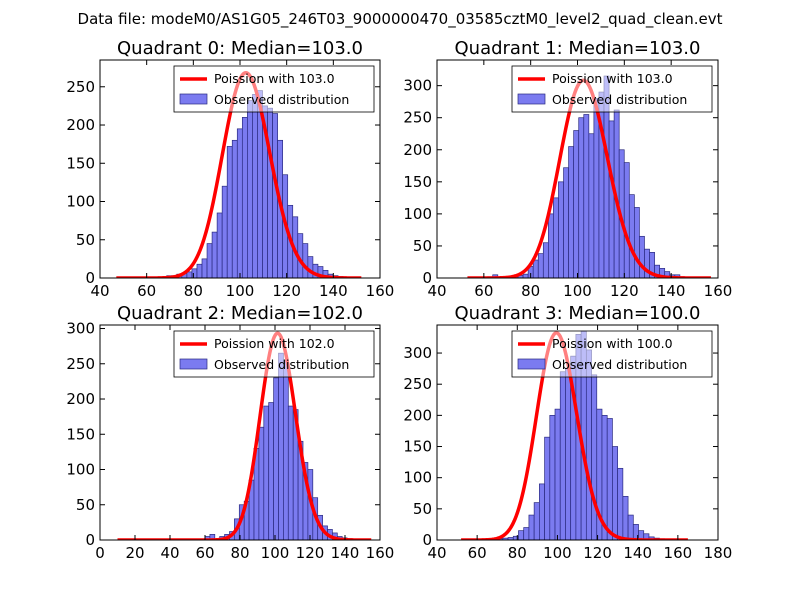  What do you see at coordinates (612, 343) in the screenshot?
I see `quadrant-3-legend-curve-label: Poission with 100.0` at bounding box center [612, 343].